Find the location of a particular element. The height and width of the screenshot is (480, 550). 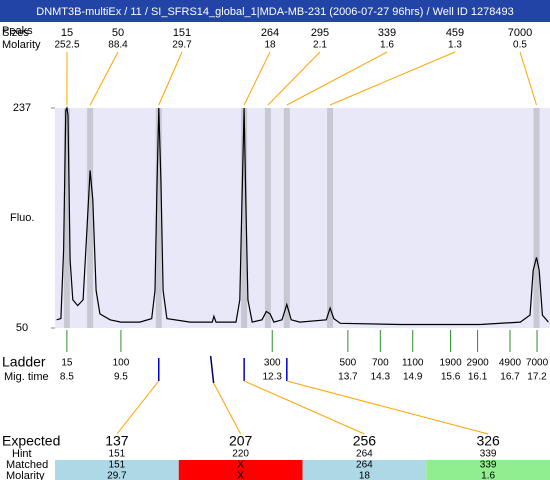

ladder-size: 300 is located at coordinates (272, 363).